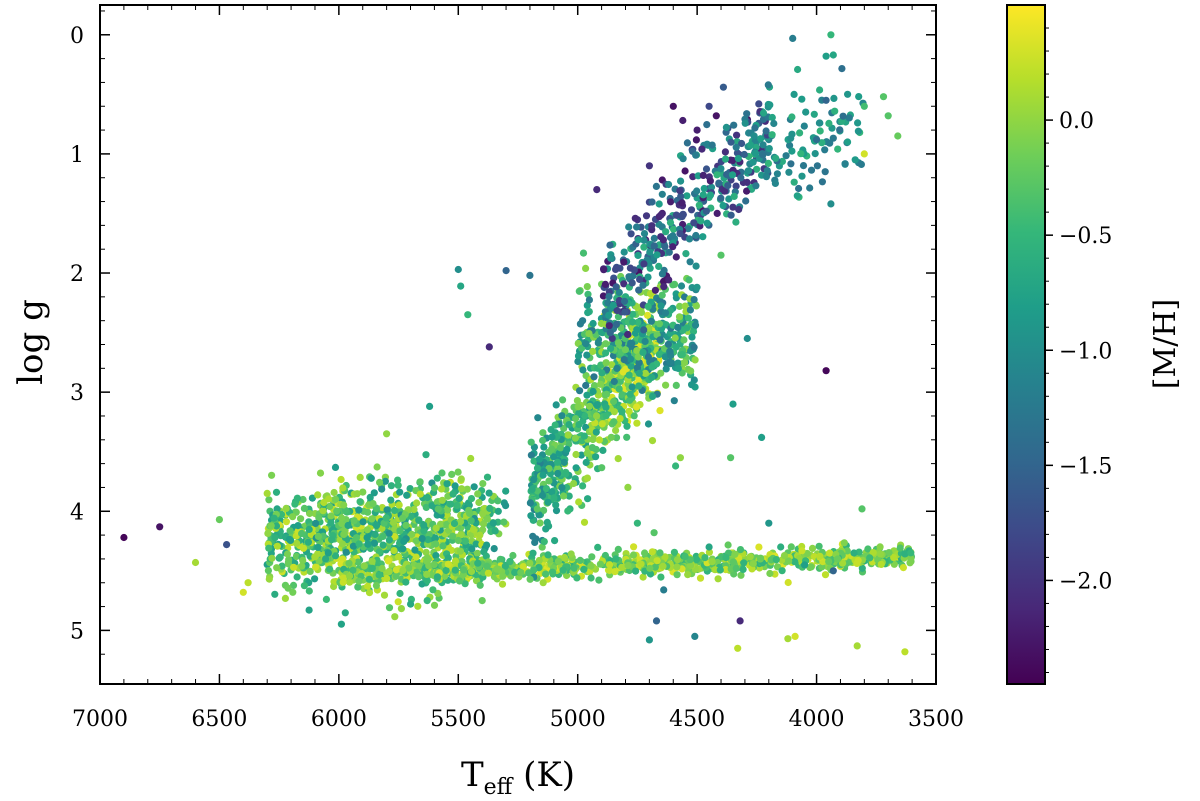  What do you see at coordinates (1165, 344) in the screenshot?
I see `colorbar-label: [M/H]` at bounding box center [1165, 344].